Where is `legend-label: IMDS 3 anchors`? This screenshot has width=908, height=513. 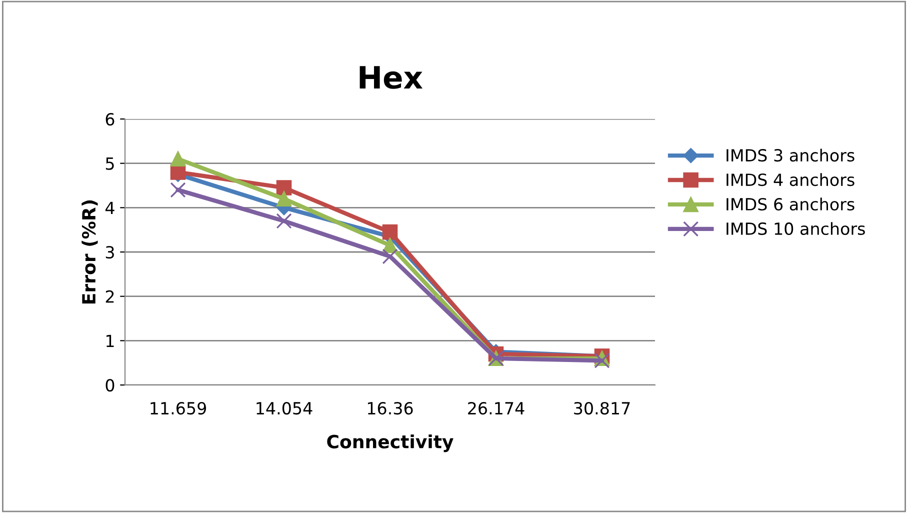
legend-label: IMDS 3 anchors is located at coordinates (790, 155).